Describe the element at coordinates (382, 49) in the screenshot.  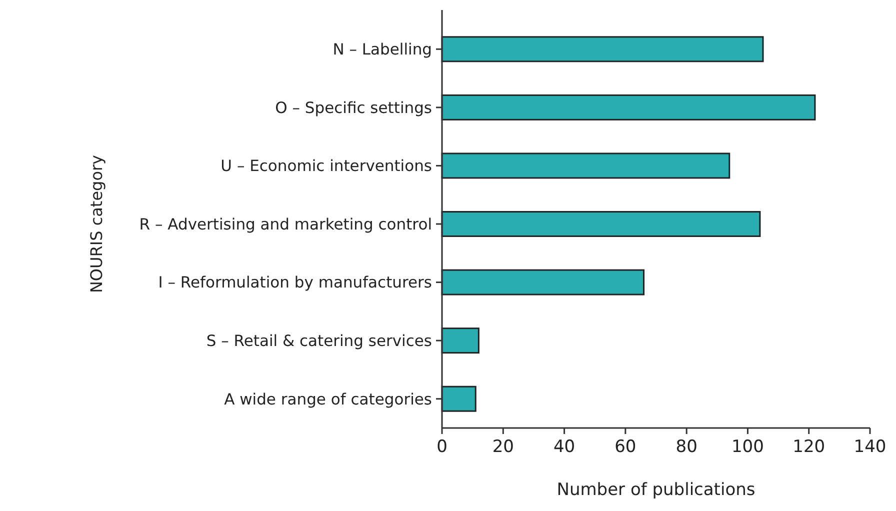
I see `y-tick-label: N – Labelling` at that location.